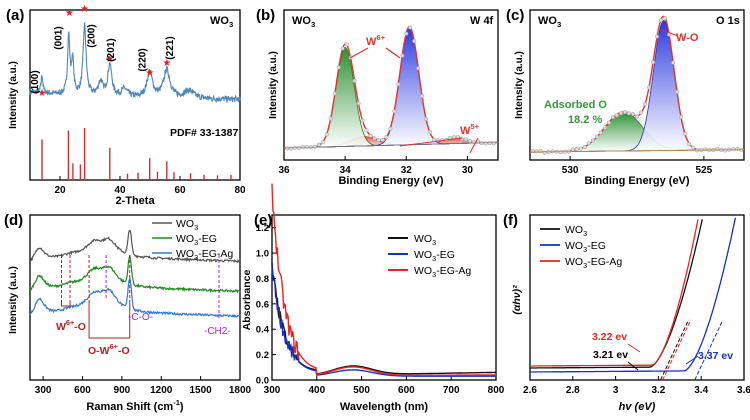  I want to click on raman-ow6o-bracket, so click(109, 319).